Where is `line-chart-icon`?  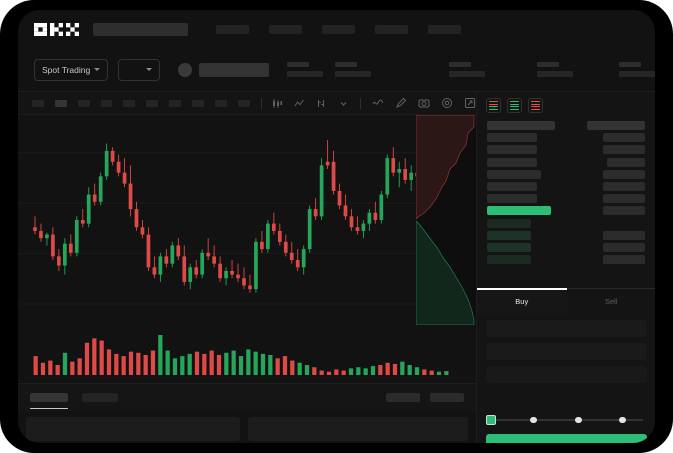 line-chart-icon is located at coordinates (299, 103).